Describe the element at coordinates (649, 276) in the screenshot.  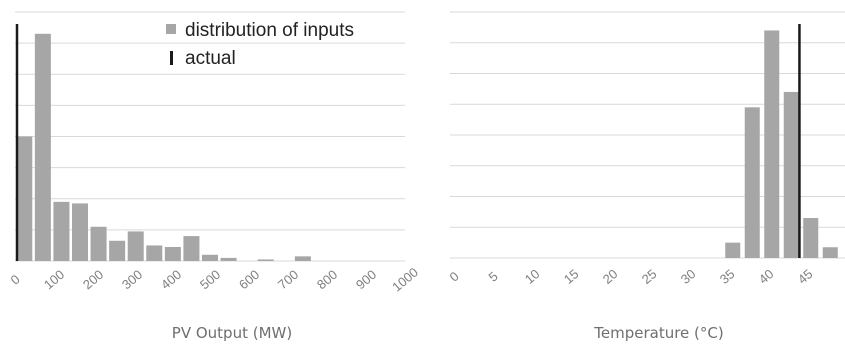
I see `x-tick-label: 25` at that location.